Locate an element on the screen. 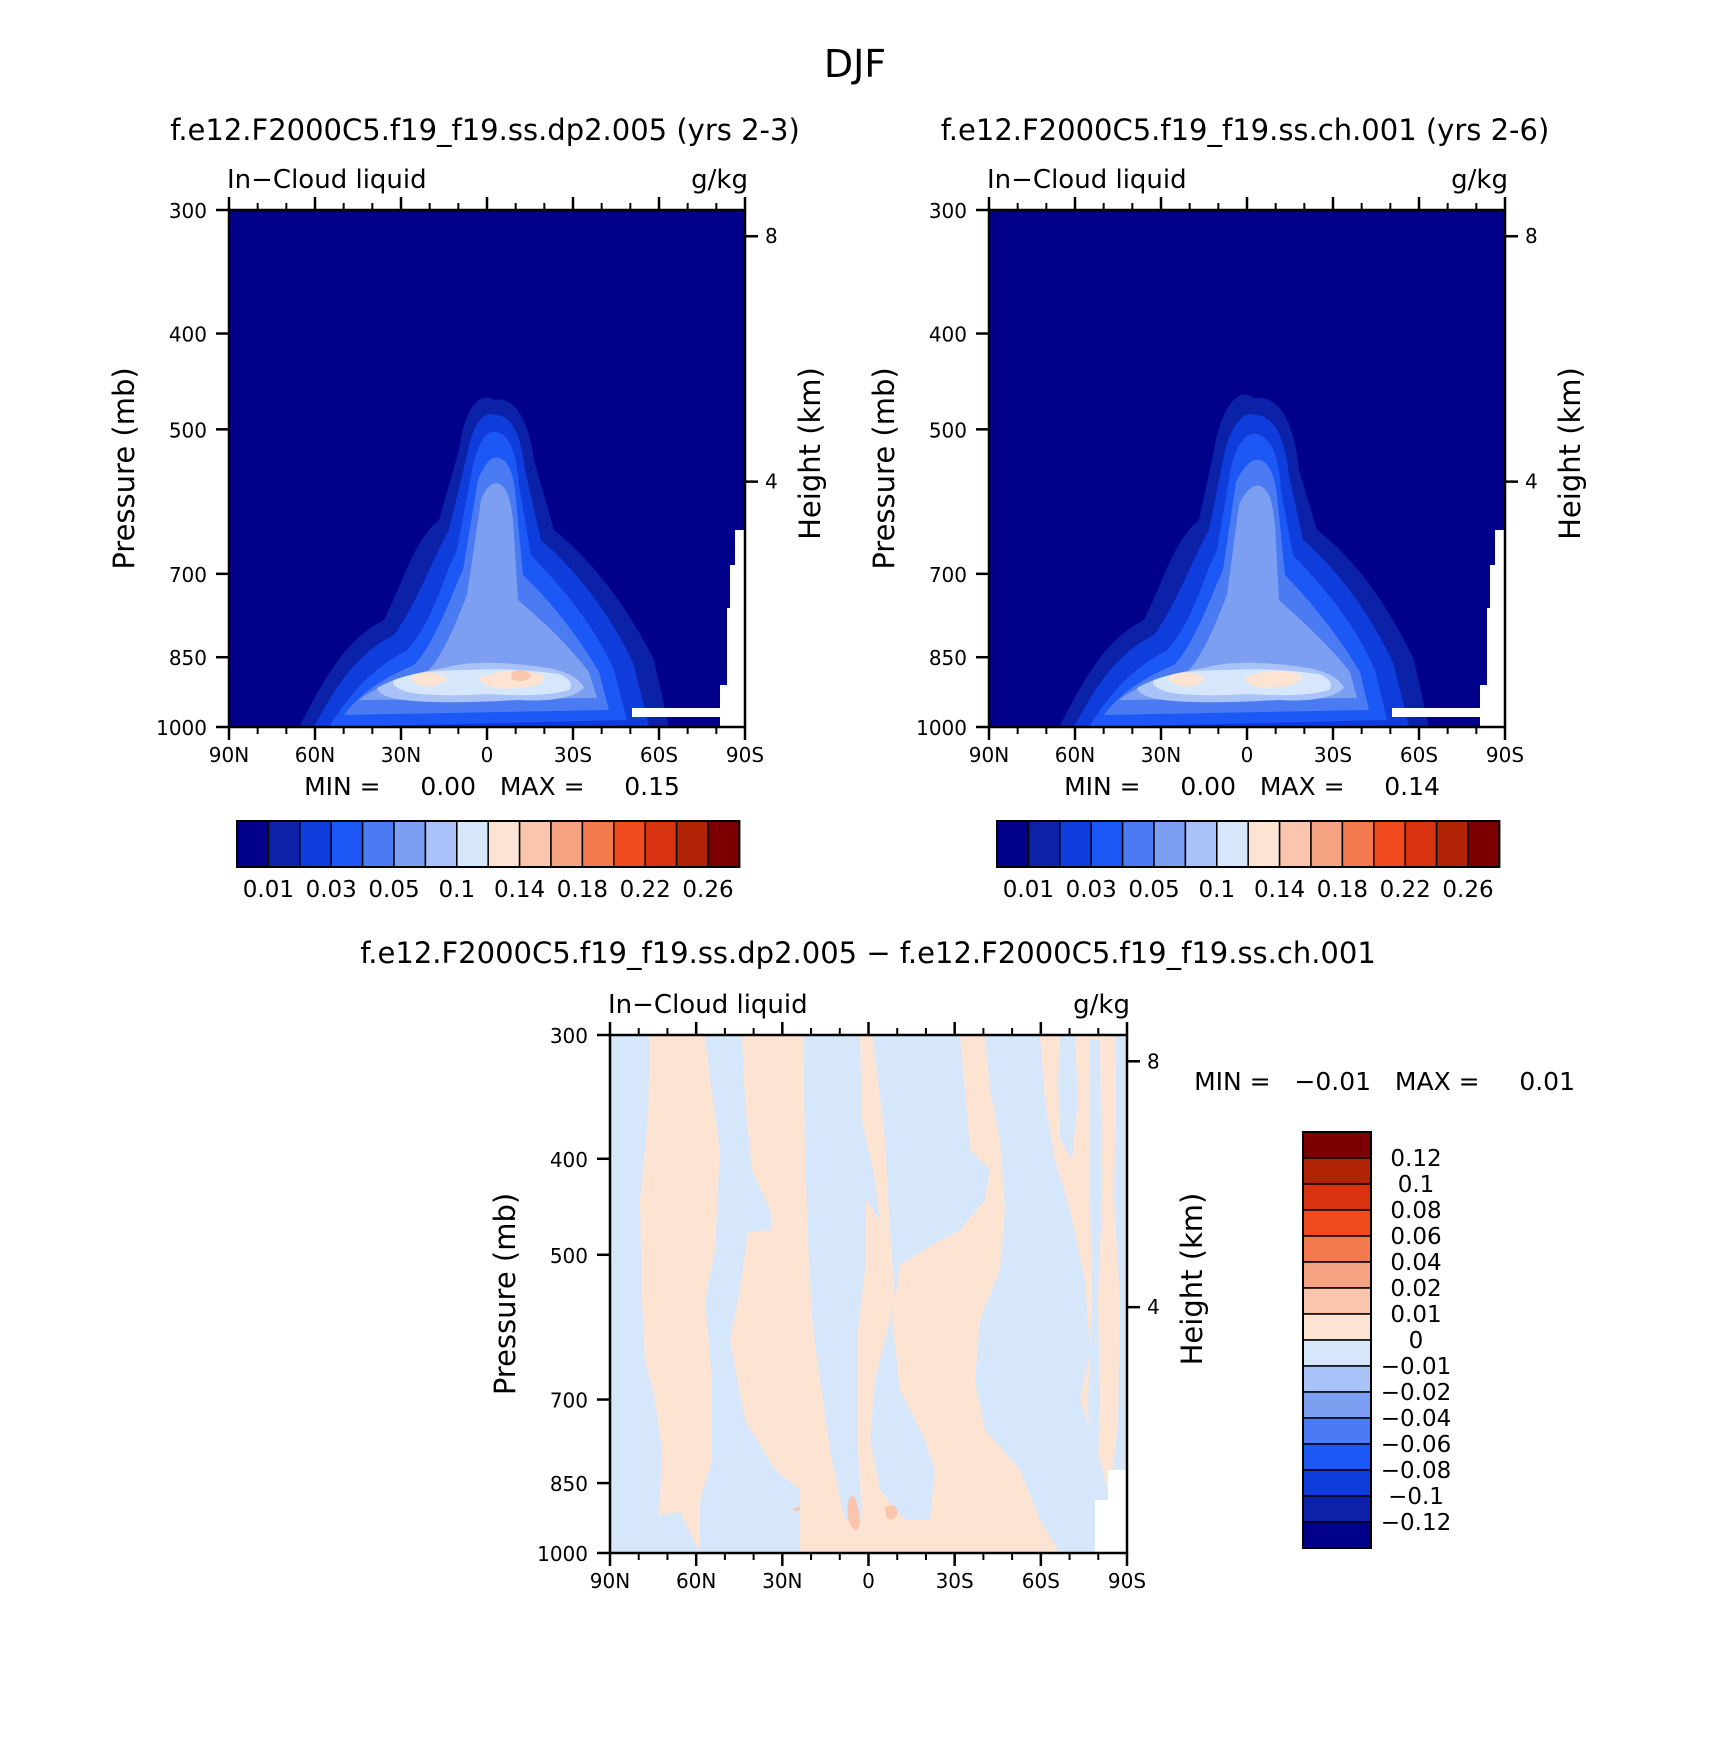 This screenshot has height=1753, width=1710. colorbar-label: −0.01 is located at coordinates (1416, 1367).